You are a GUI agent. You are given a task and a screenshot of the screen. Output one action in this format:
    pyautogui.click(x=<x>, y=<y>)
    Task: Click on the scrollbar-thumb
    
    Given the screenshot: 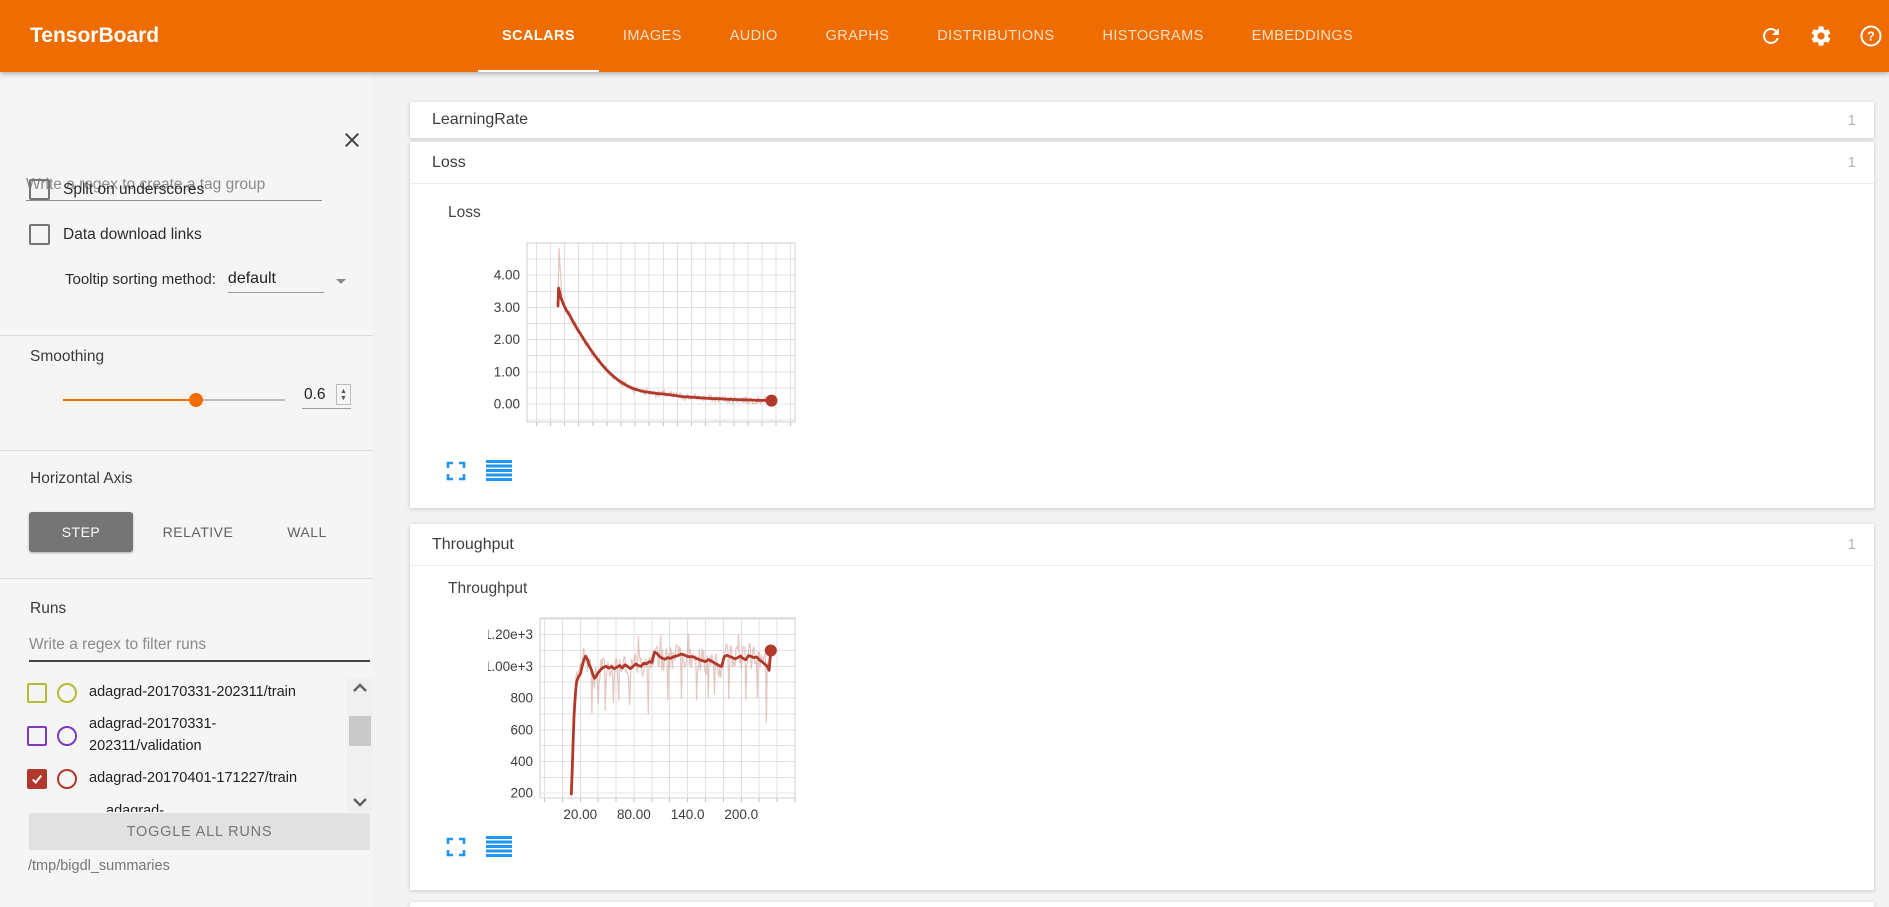 What is the action you would take?
    pyautogui.click(x=360, y=731)
    